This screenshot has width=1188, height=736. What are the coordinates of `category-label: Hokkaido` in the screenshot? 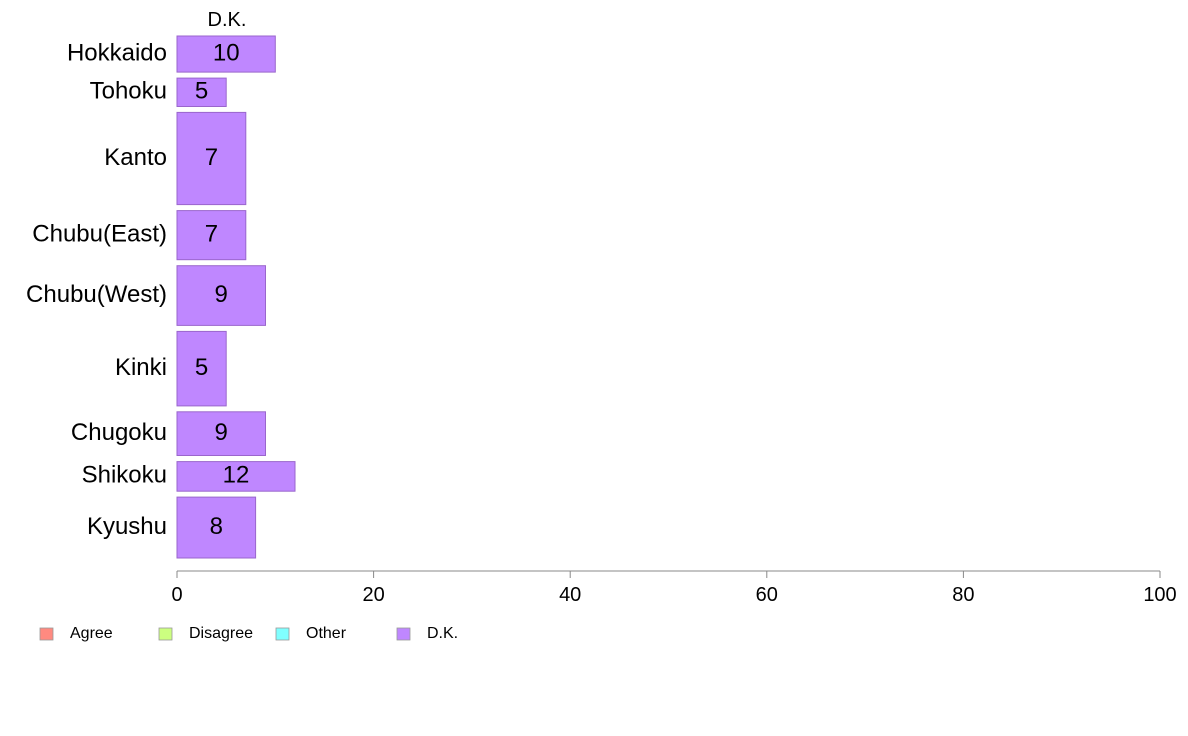 It's located at (117, 52).